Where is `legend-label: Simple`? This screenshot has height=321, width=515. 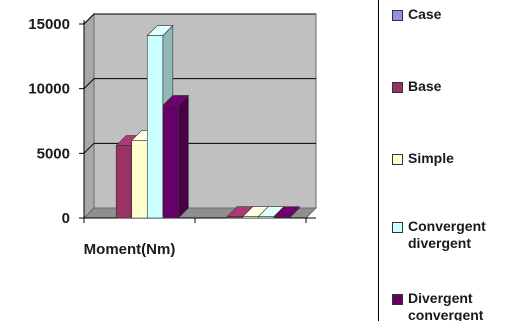 legend-label: Simple is located at coordinates (431, 158).